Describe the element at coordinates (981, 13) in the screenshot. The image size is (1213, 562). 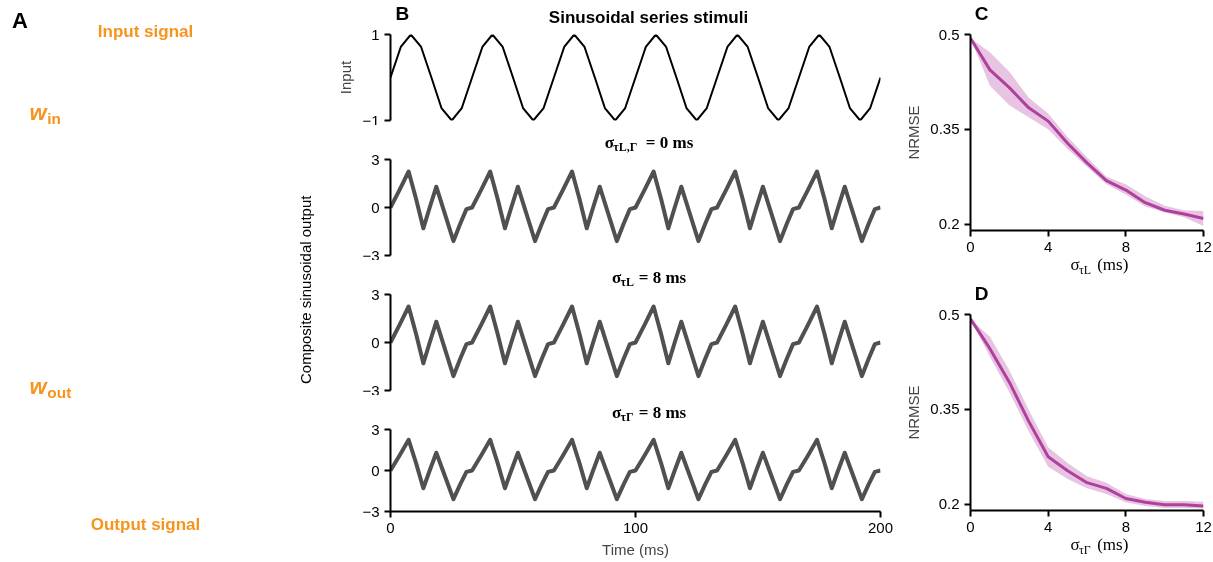
I see `text: C` at that location.